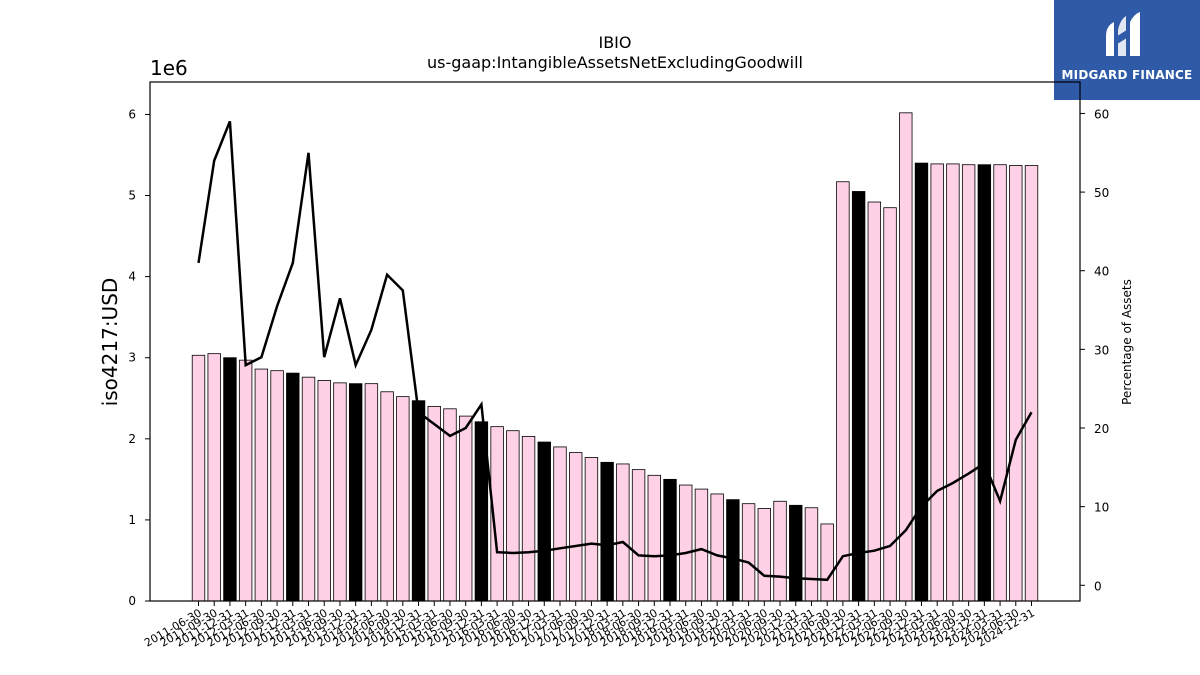 Image resolution: width=1200 pixels, height=675 pixels. What do you see at coordinates (132, 601) in the screenshot?
I see `y-tick-label: 0` at bounding box center [132, 601].